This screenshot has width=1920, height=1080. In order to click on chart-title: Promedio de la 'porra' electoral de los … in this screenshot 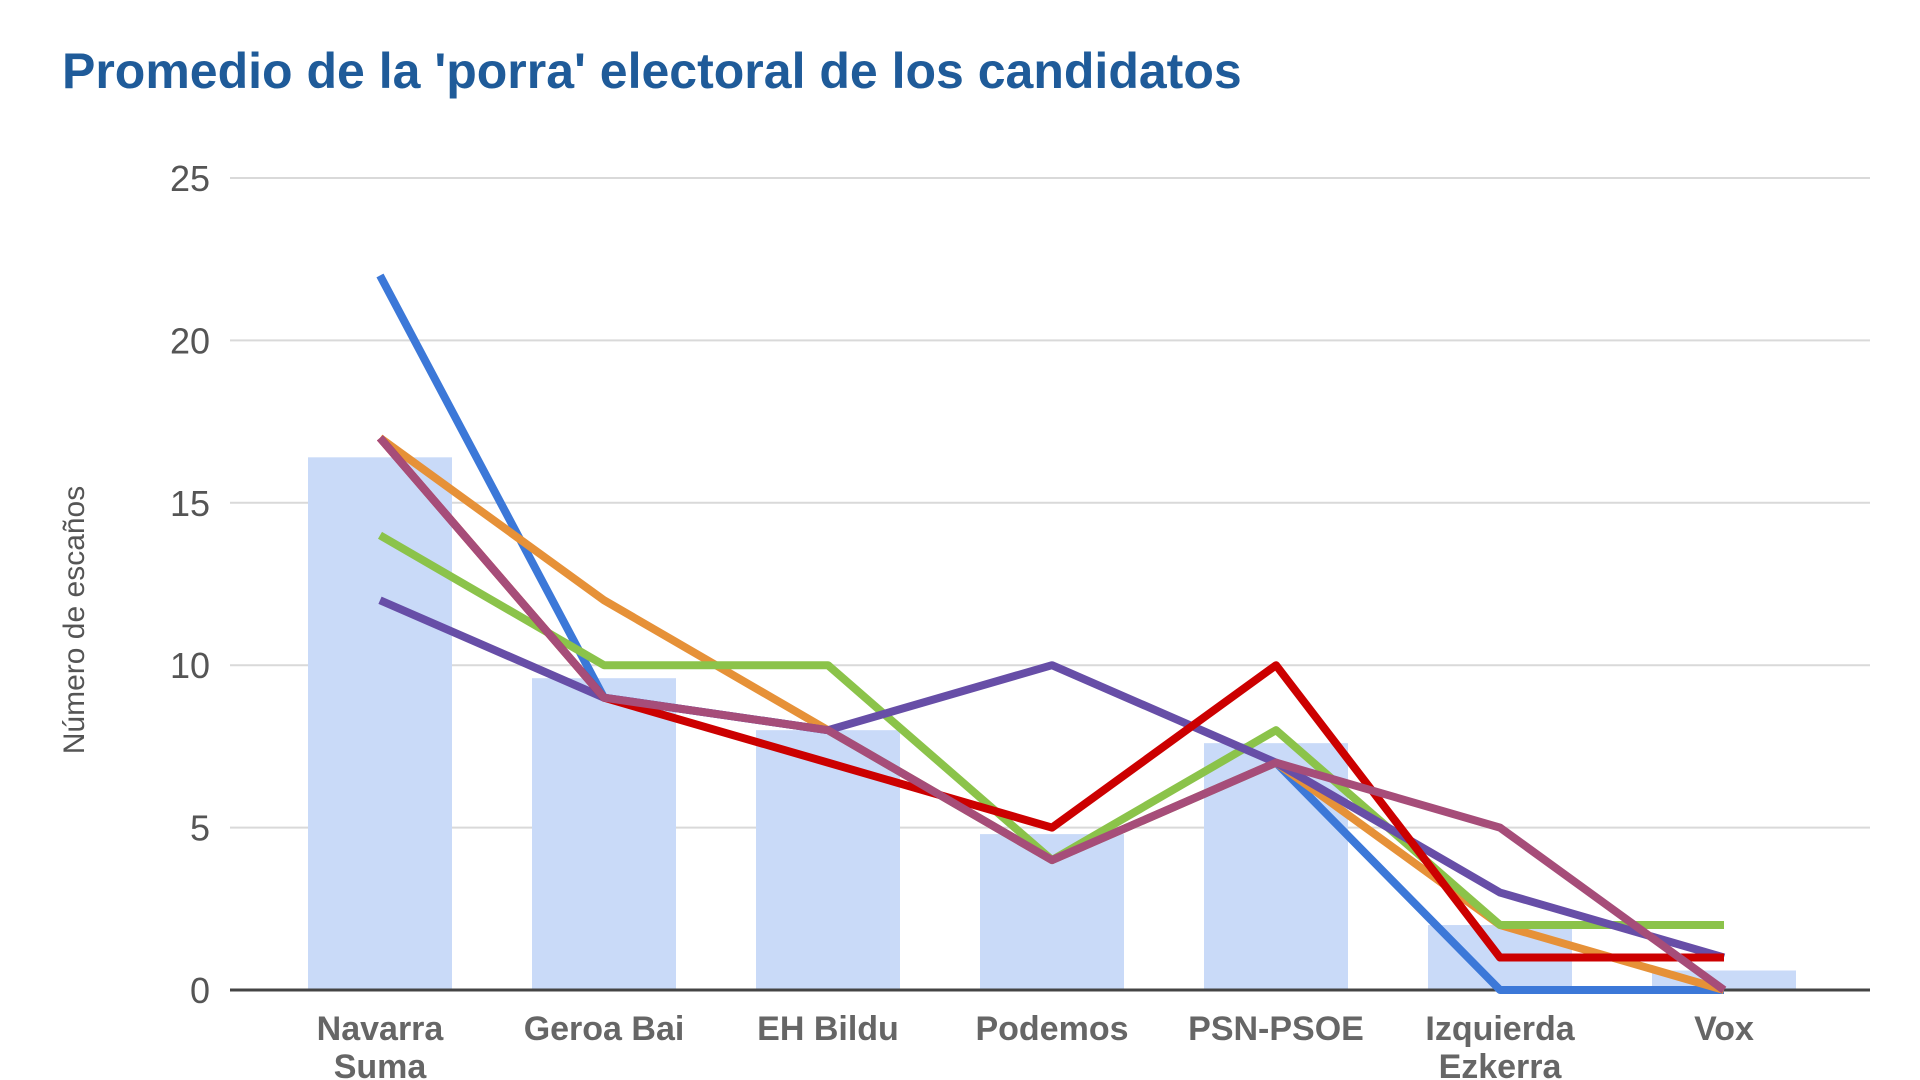, I will do `click(652, 71)`.